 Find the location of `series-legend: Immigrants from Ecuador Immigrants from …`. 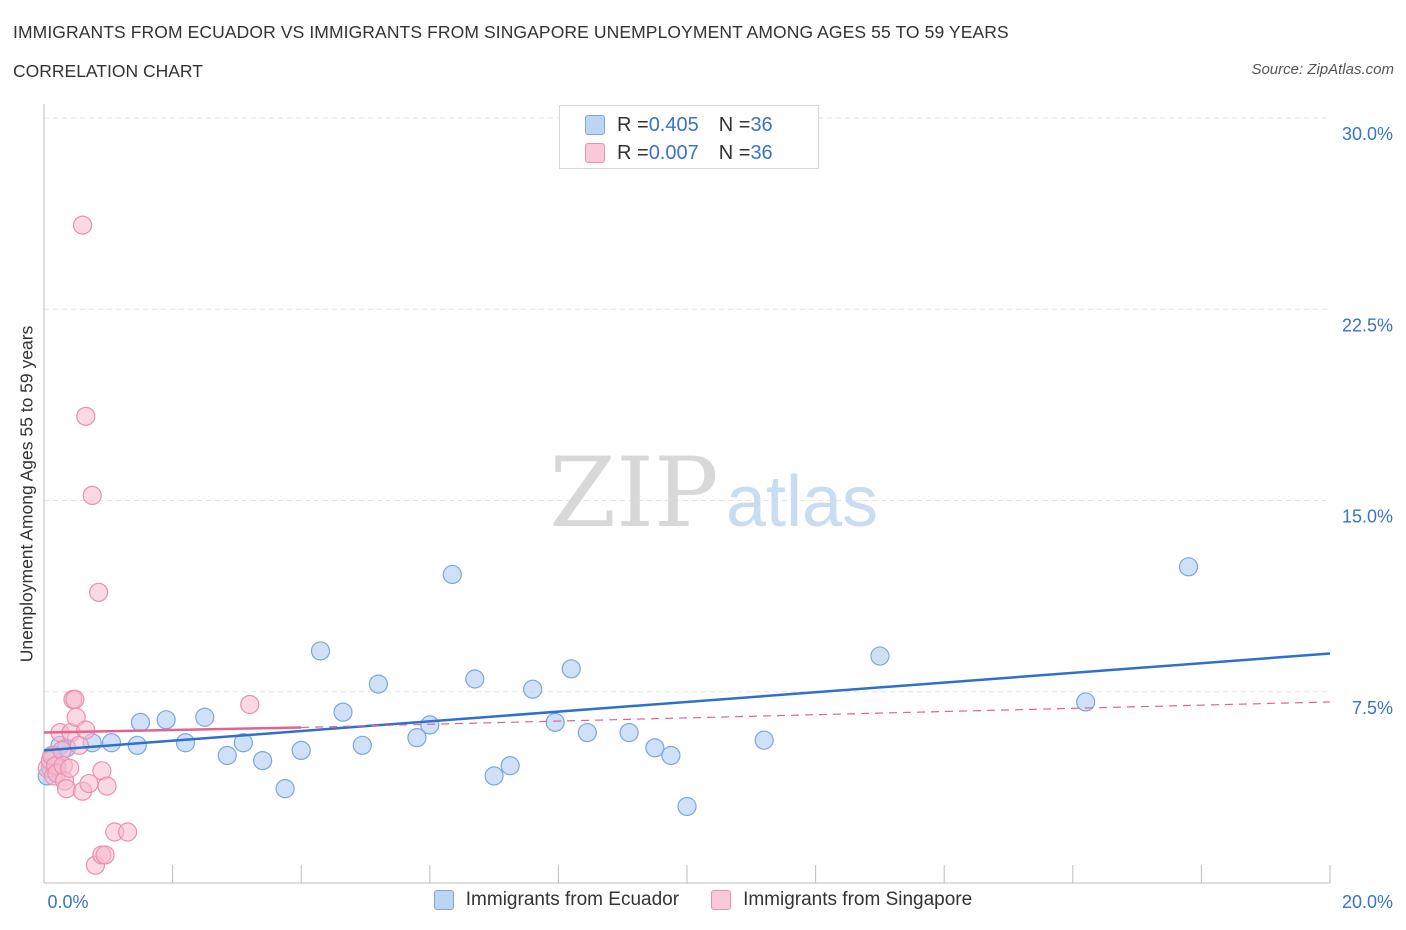

series-legend: Immigrants from Ecuador Immigrants from … is located at coordinates (703, 900).